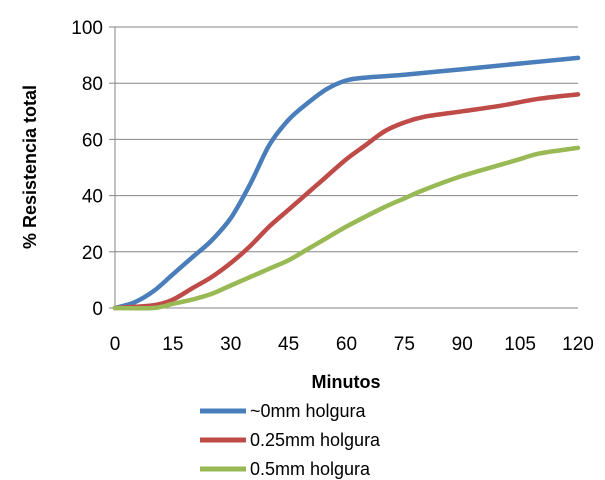 The image size is (605, 480). I want to click on y-tick-label: 60, so click(92, 140).